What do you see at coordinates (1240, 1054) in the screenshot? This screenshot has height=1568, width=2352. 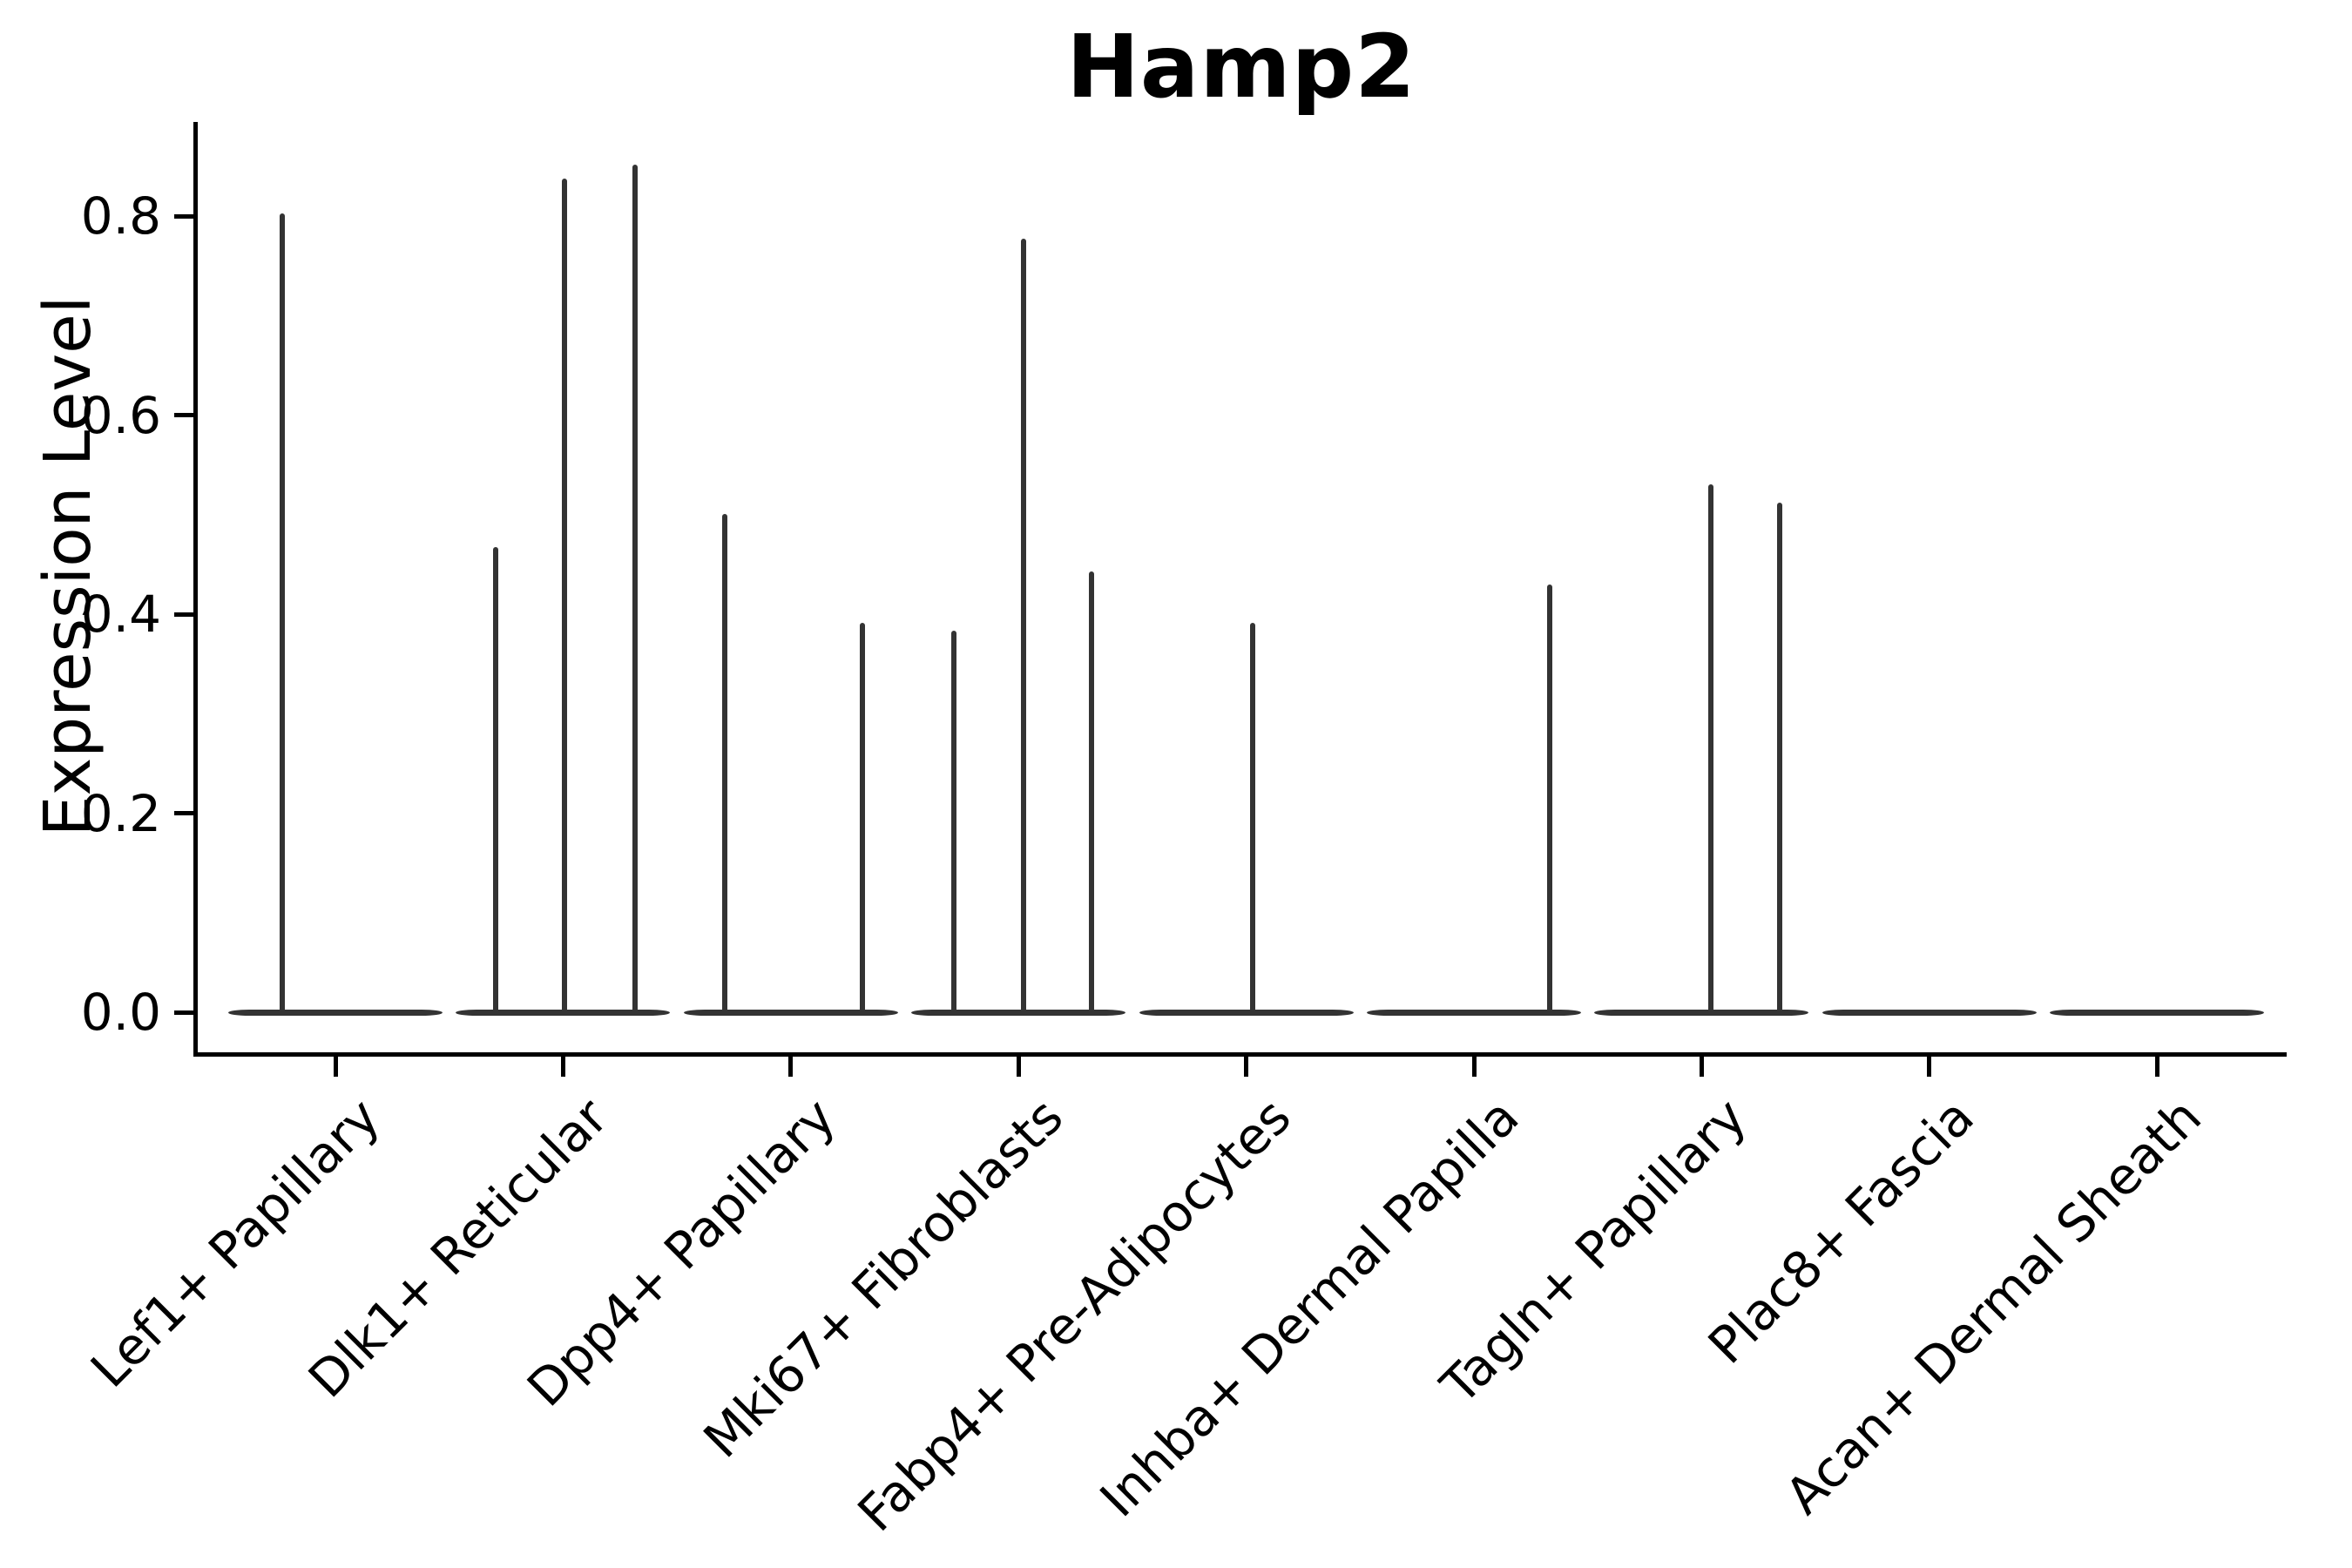 I see `x-axis-spine` at bounding box center [1240, 1054].